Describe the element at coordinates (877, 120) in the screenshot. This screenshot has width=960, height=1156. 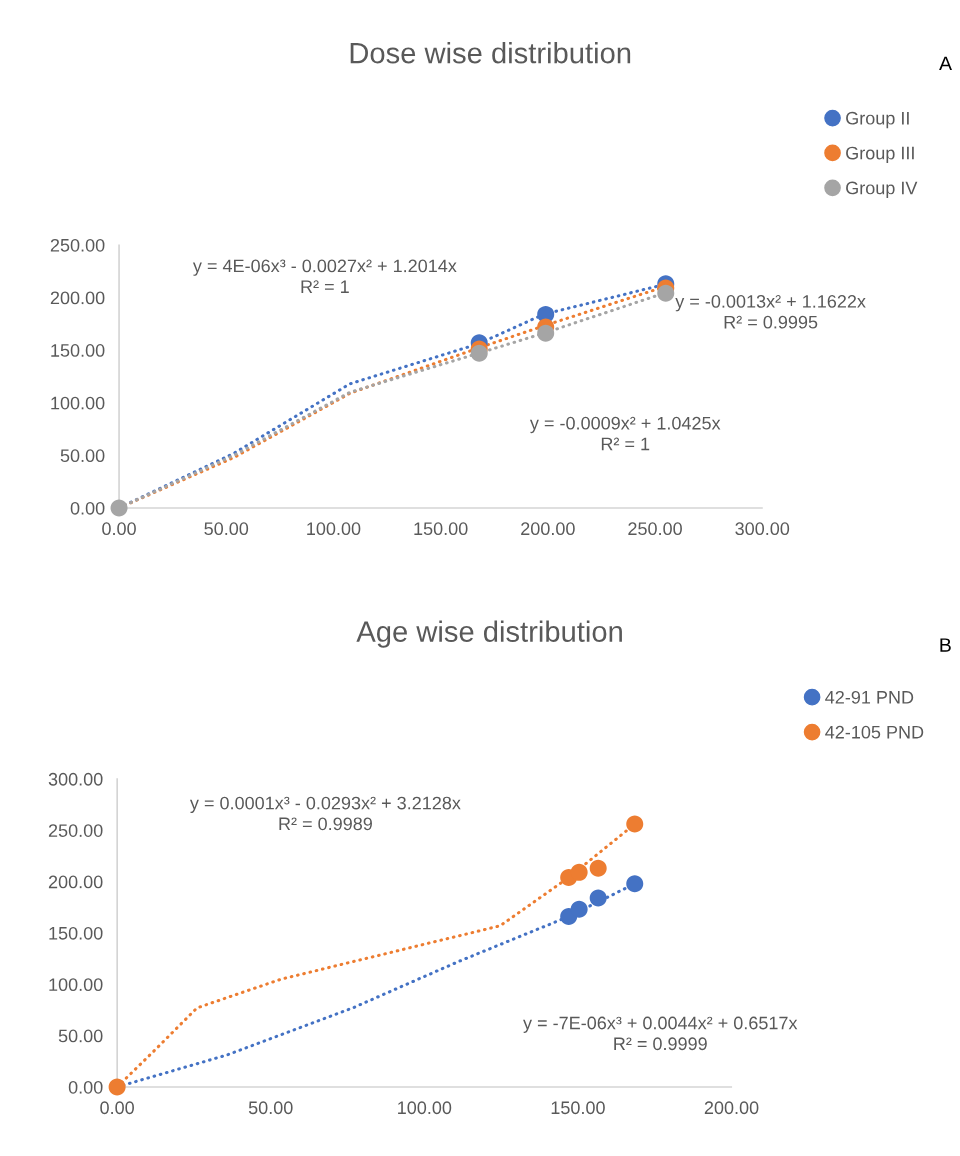
I see `legend-label: Group II` at that location.